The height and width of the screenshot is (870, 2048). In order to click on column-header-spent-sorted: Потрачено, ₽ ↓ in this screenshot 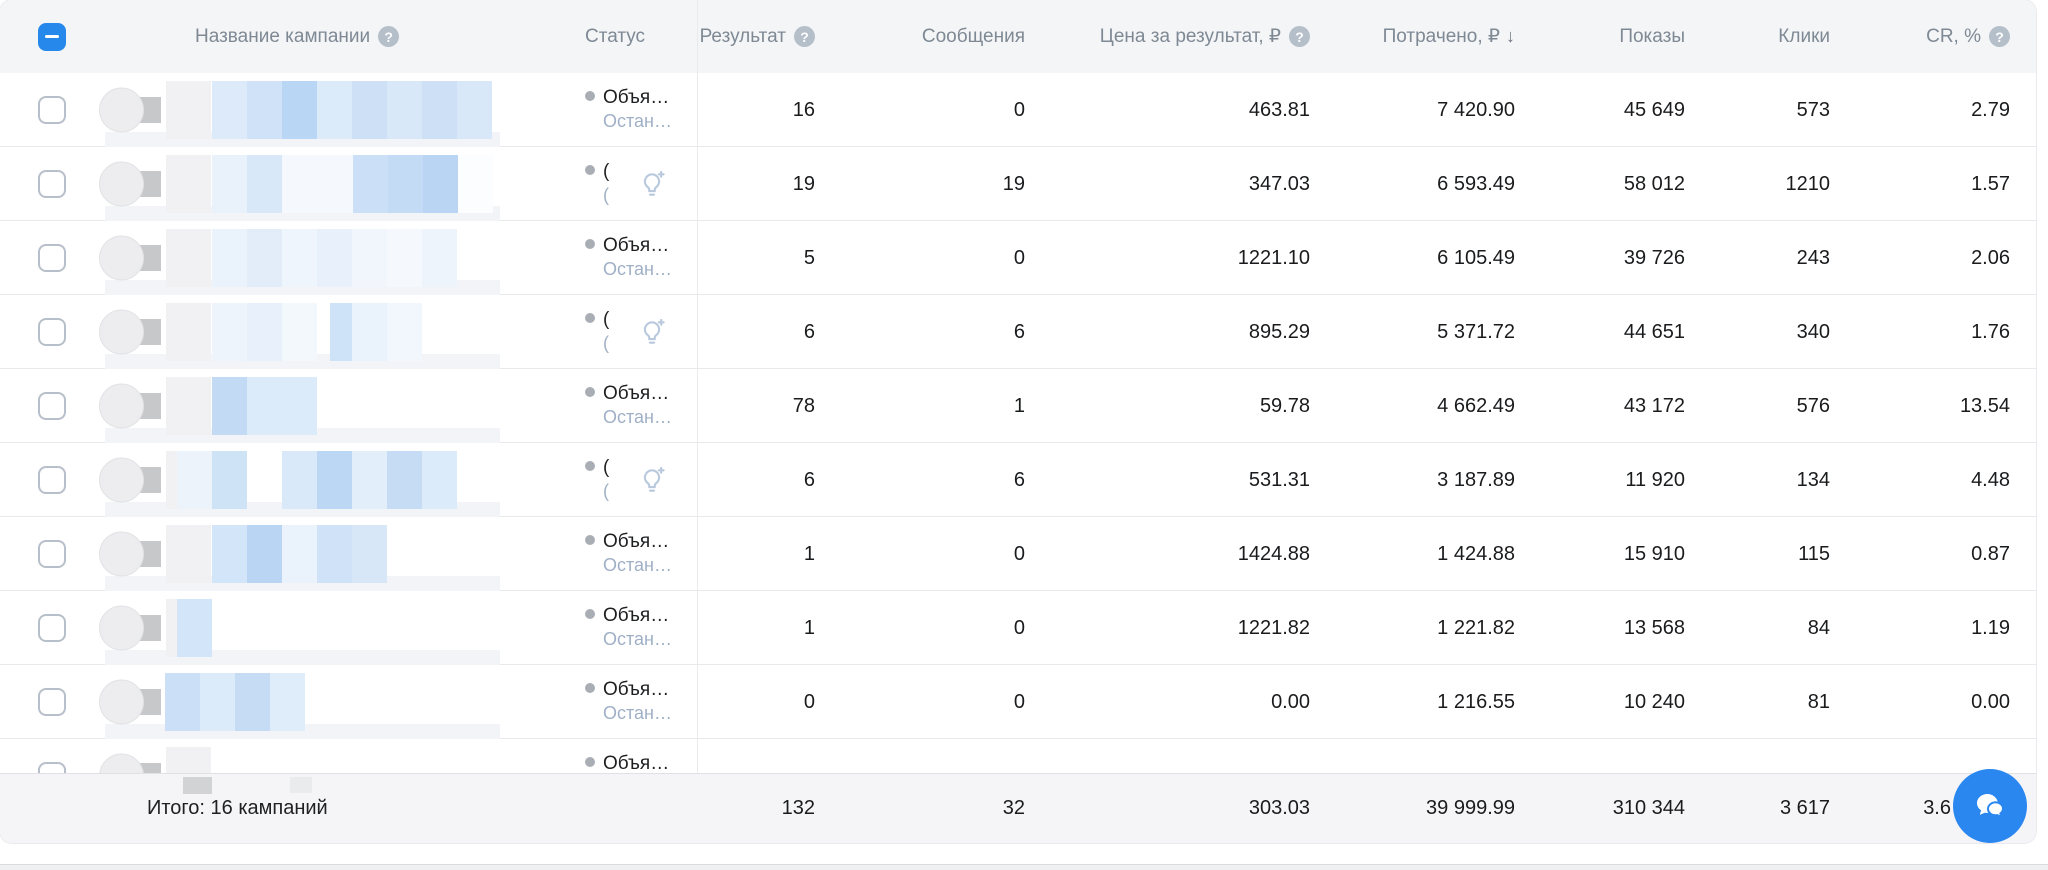, I will do `click(1448, 36)`.